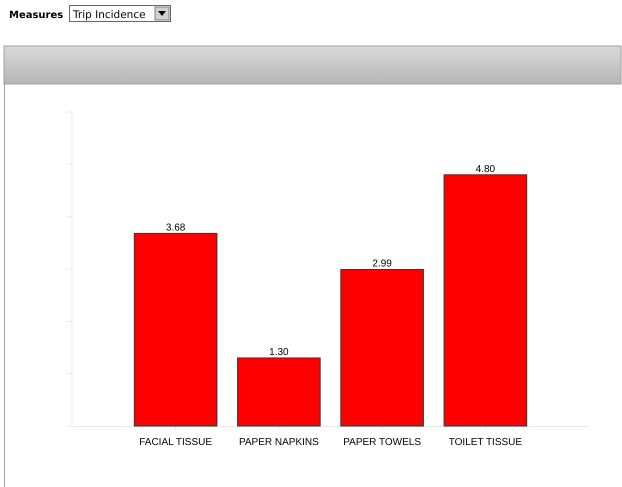 Image resolution: width=622 pixels, height=487 pixels. What do you see at coordinates (486, 169) in the screenshot?
I see `data-label: 4.80` at bounding box center [486, 169].